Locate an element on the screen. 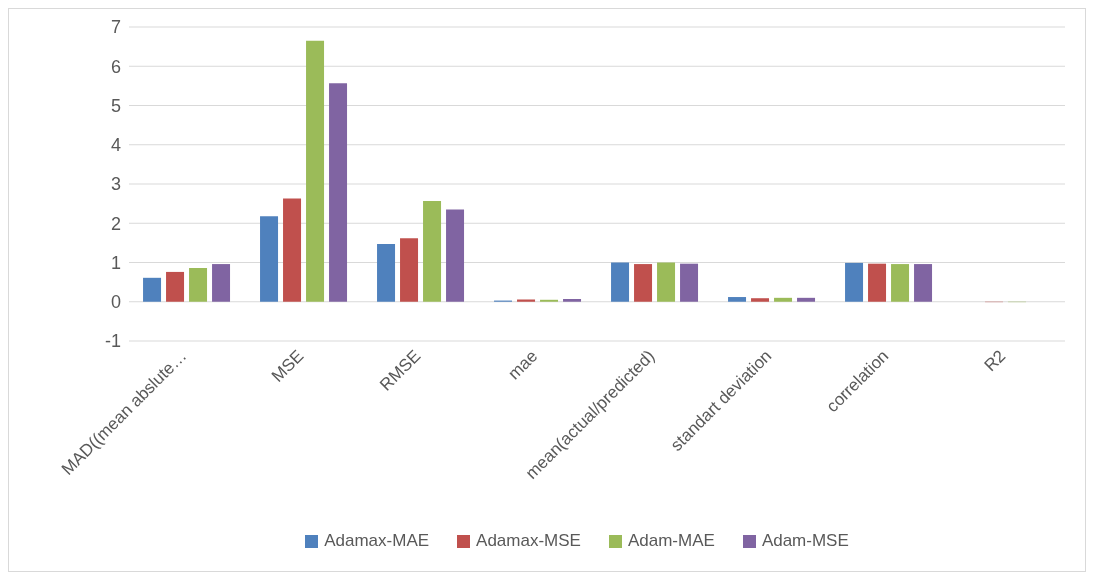 The image size is (1094, 580). y-tick-label: 6 is located at coordinates (115, 66).